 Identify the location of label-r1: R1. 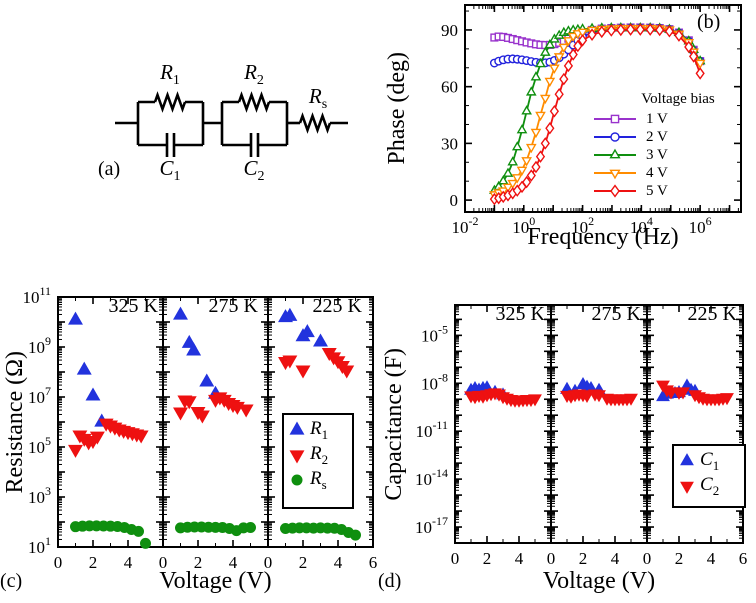
(170, 74).